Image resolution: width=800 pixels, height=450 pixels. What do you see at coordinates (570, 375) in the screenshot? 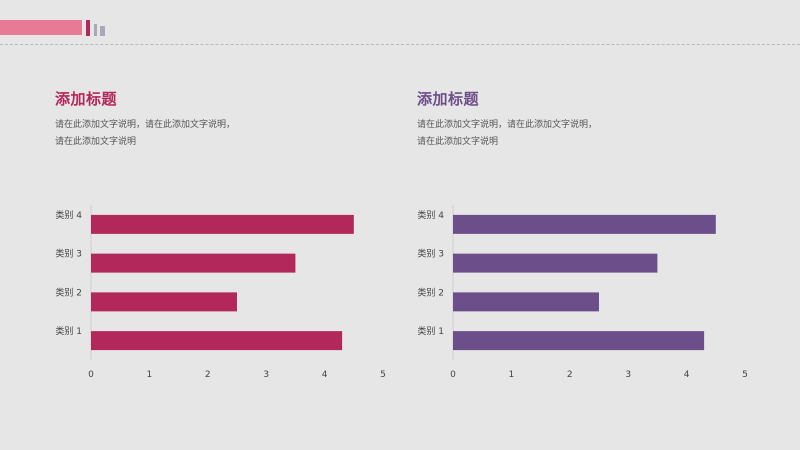
I see `right-x-tick-2: 2` at bounding box center [570, 375].